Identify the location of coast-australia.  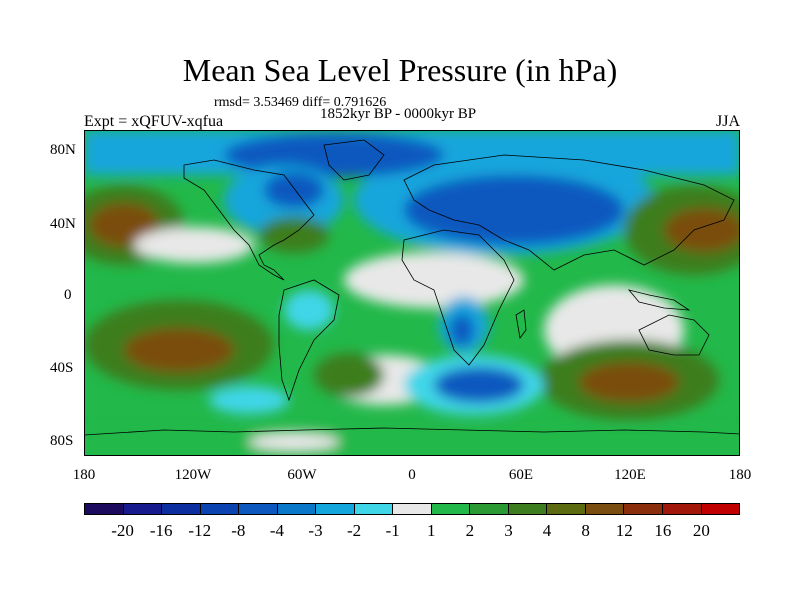
(674, 335).